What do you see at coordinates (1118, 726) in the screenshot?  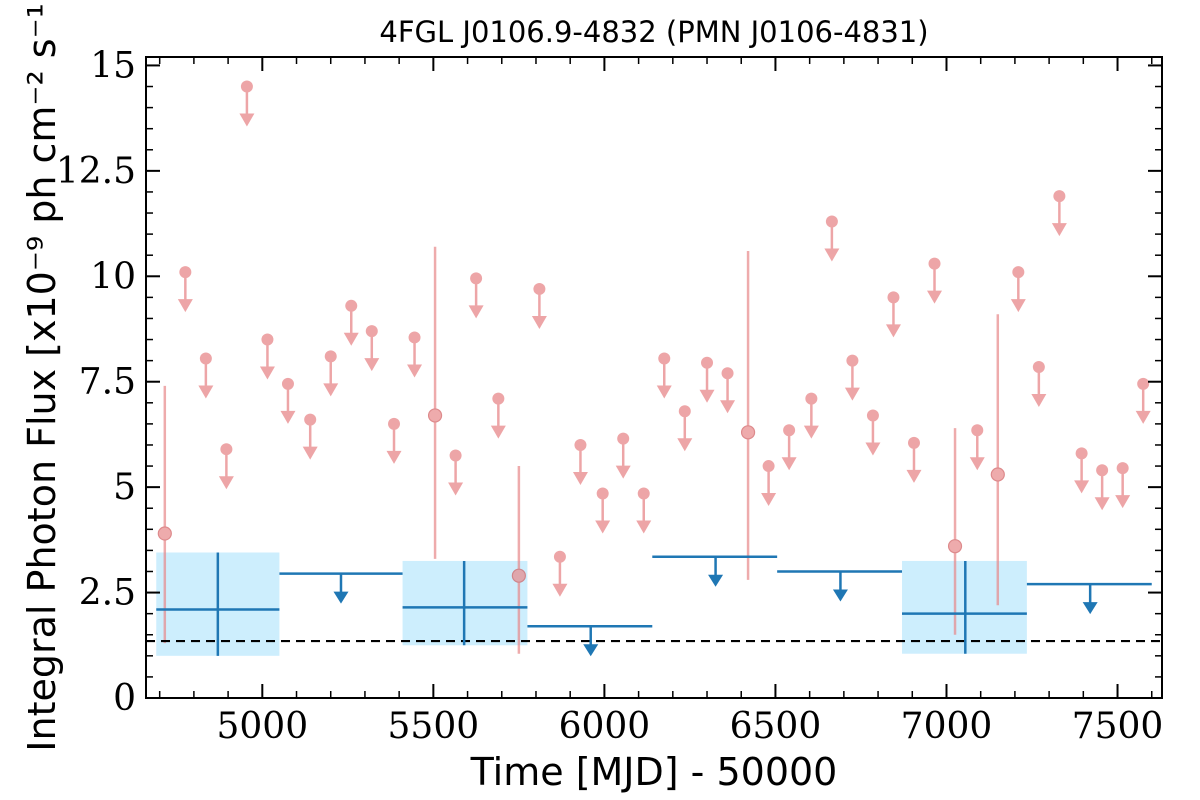 I see `x-tick-label: 7500` at bounding box center [1118, 726].